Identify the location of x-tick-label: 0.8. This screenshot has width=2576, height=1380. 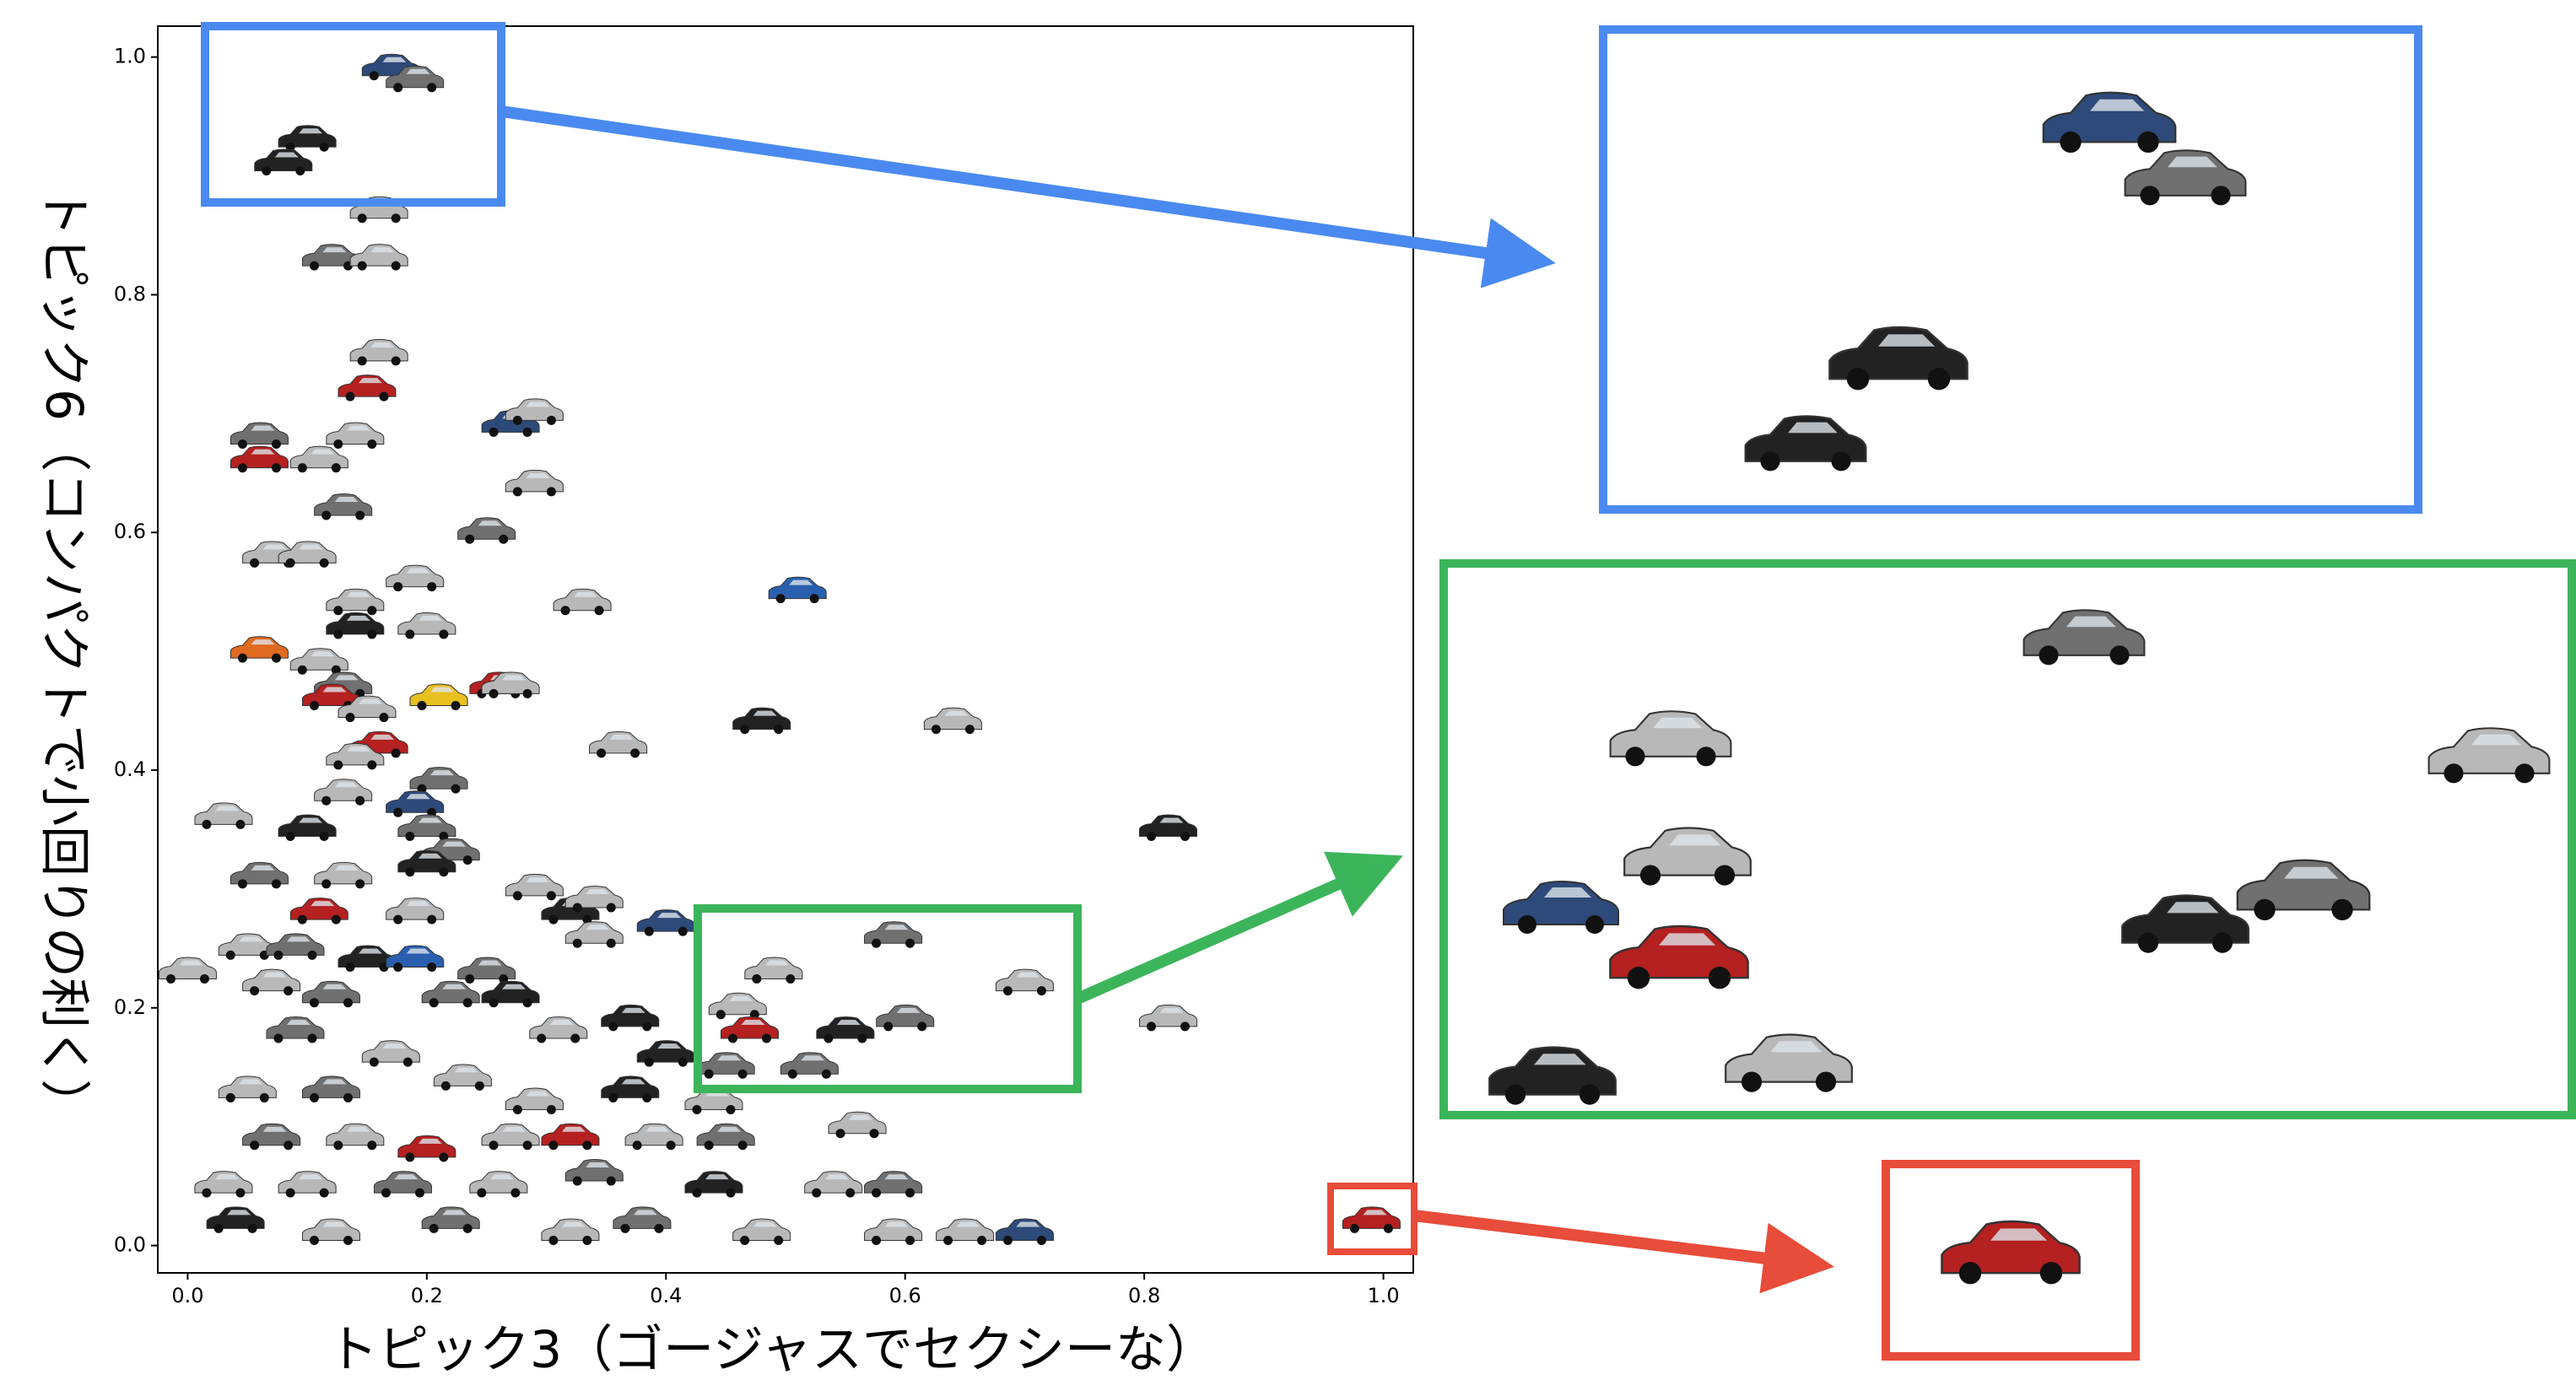
(1144, 1295).